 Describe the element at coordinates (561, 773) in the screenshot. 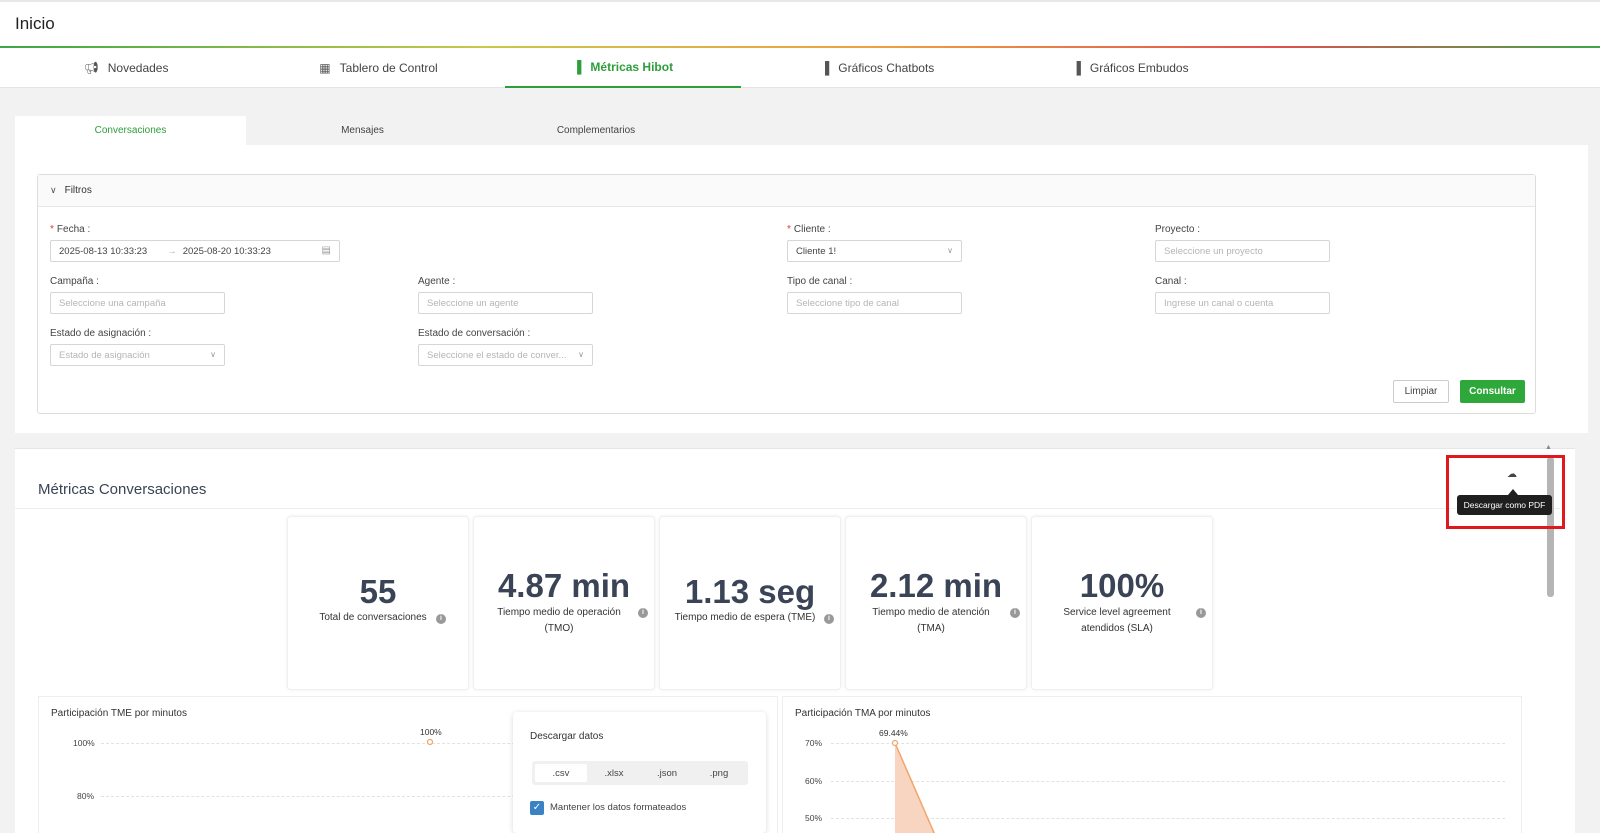

I see `format-option-csv: .csv` at that location.